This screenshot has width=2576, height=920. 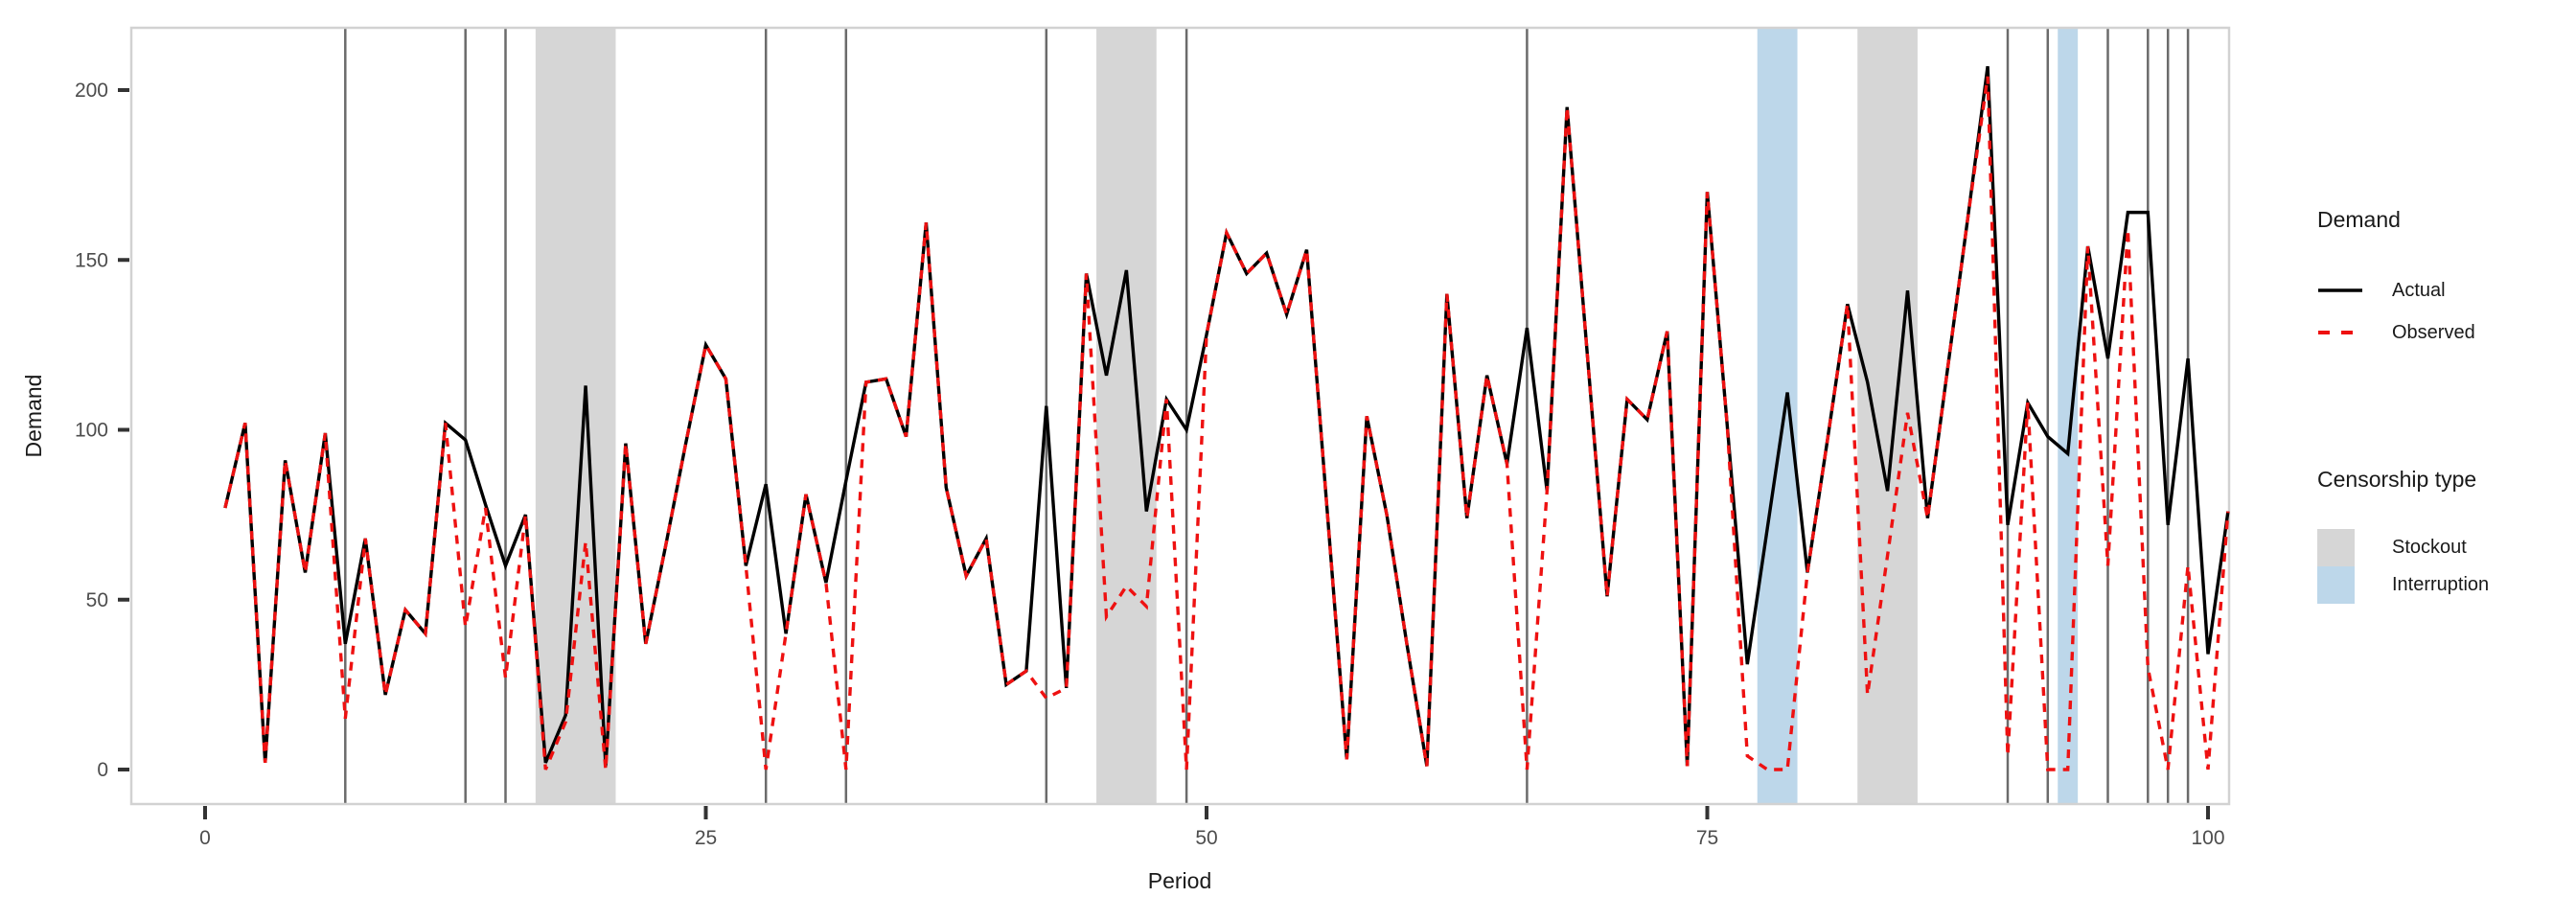 I want to click on observed-line-key-icon, so click(x=2340, y=332).